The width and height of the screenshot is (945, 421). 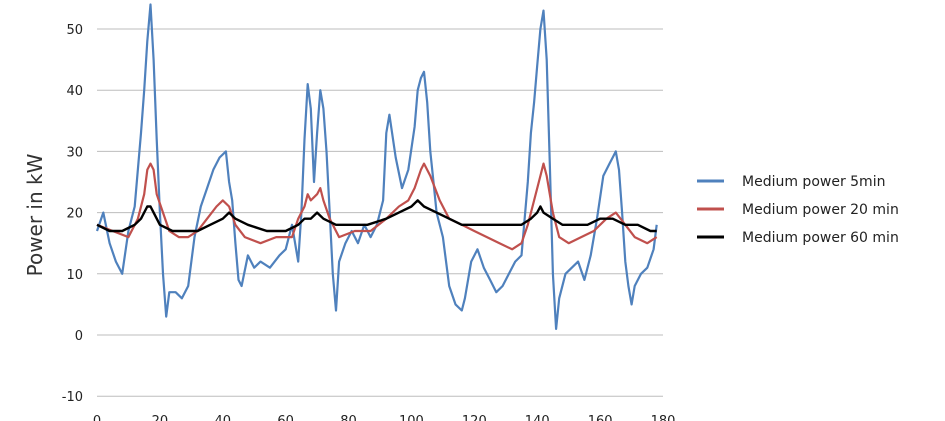 What do you see at coordinates (663, 417) in the screenshot?
I see `x-tick-label: 180` at bounding box center [663, 417].